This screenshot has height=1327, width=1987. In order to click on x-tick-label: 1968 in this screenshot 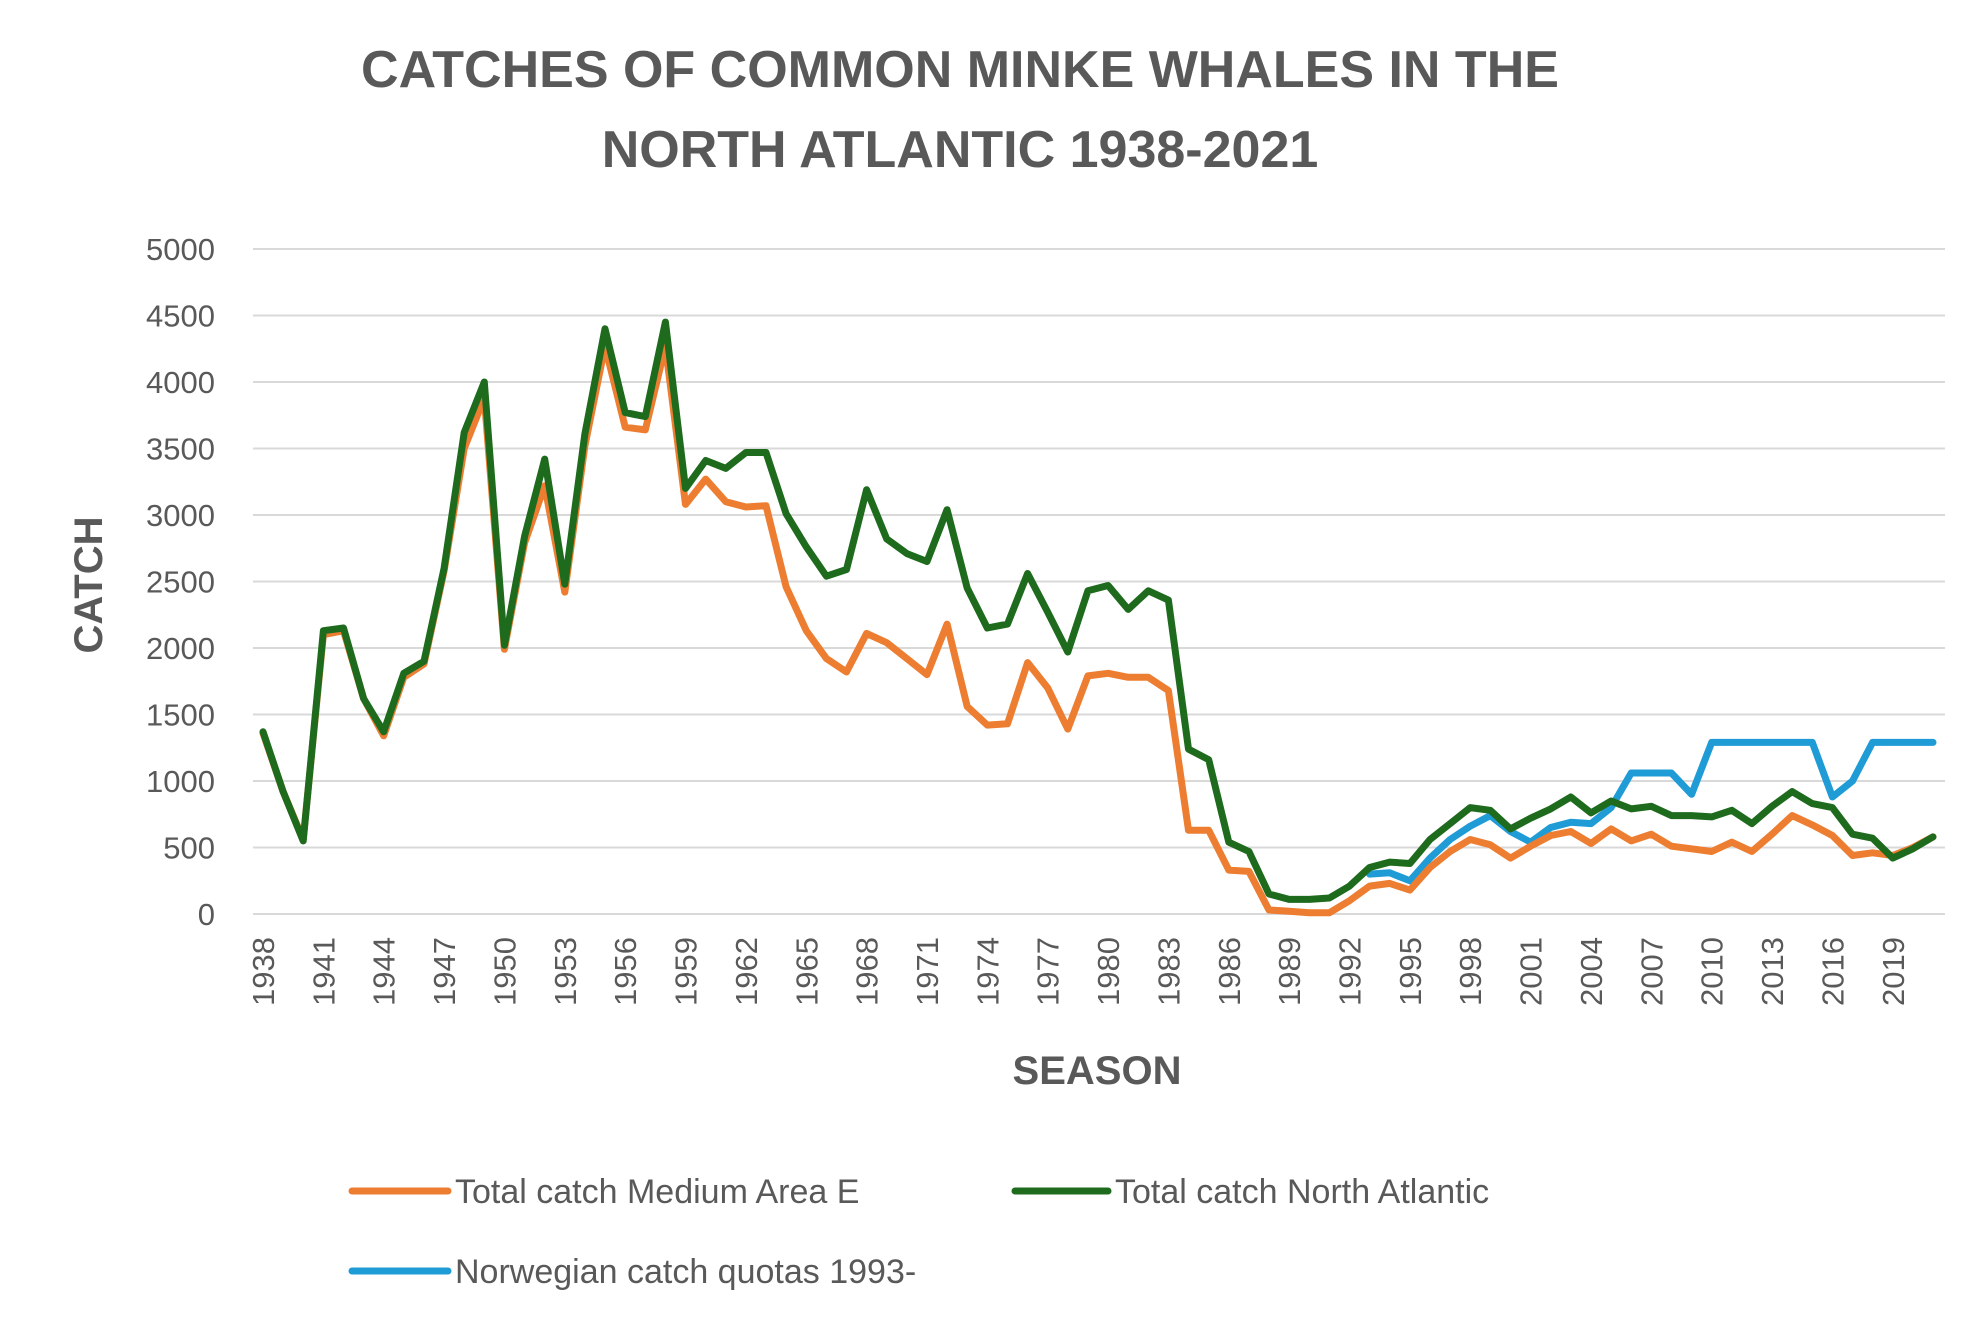, I will do `click(867, 971)`.